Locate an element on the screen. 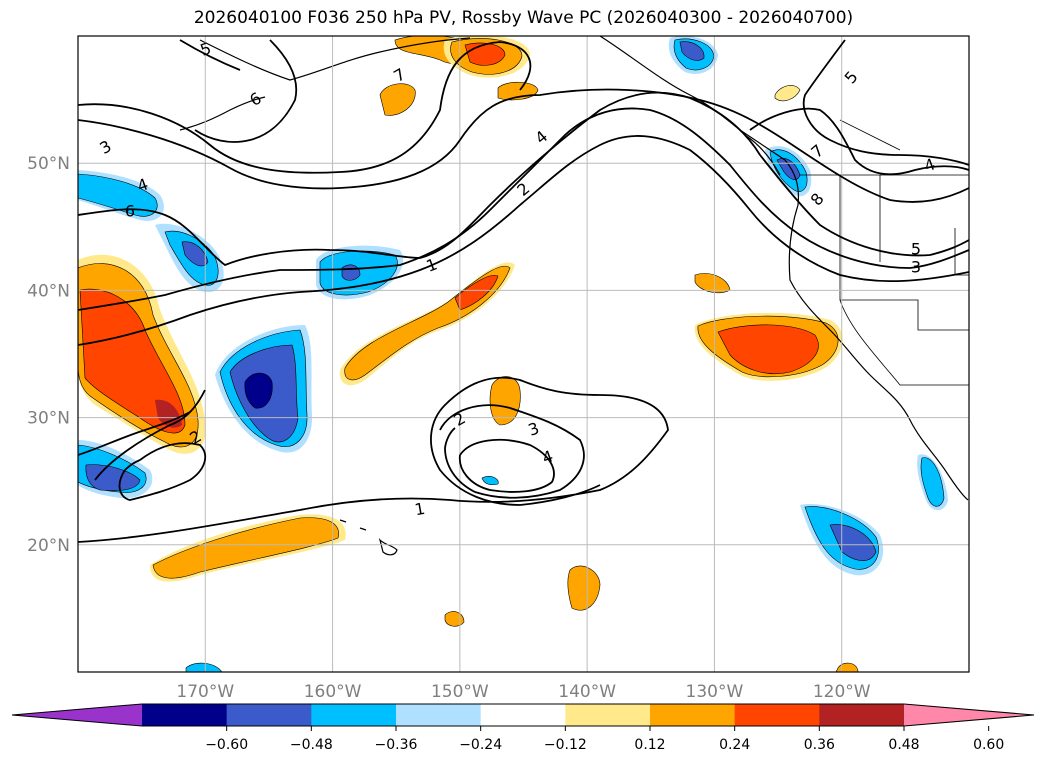 The width and height of the screenshot is (1047, 765). lat-tick-label: 30°N is located at coordinates (48, 419).